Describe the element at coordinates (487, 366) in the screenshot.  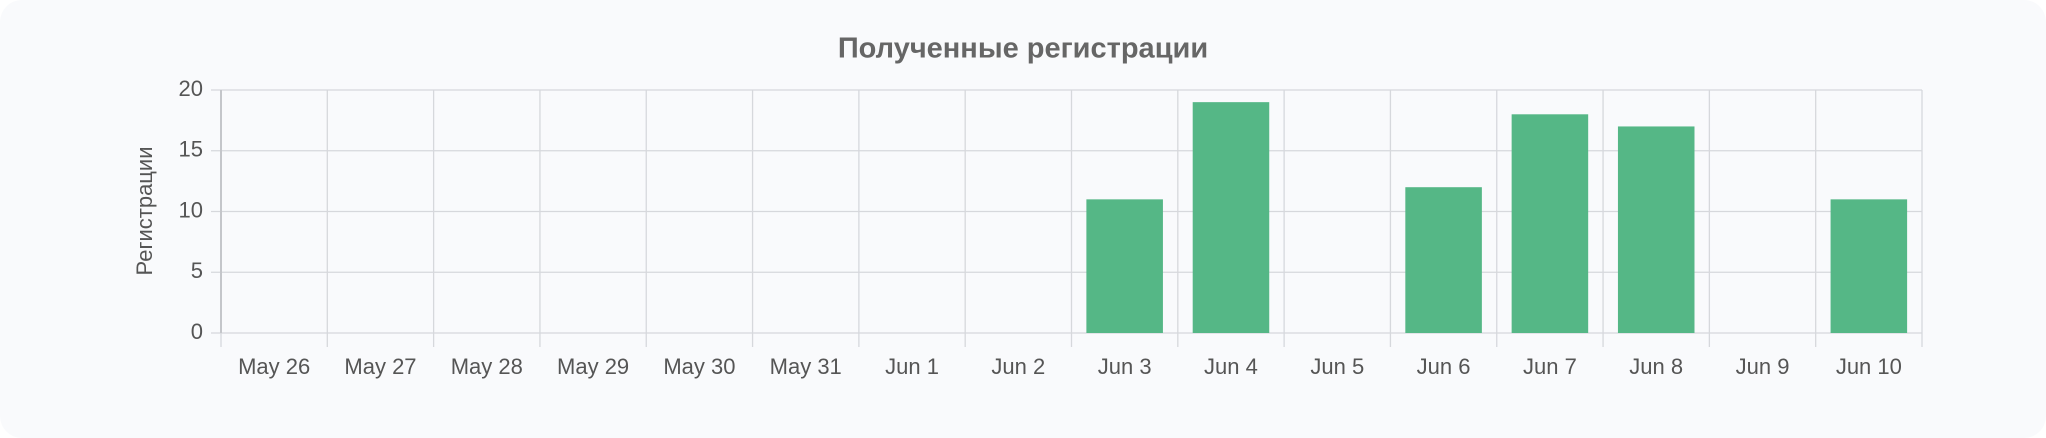
I see `x-tick-label: May 28` at that location.